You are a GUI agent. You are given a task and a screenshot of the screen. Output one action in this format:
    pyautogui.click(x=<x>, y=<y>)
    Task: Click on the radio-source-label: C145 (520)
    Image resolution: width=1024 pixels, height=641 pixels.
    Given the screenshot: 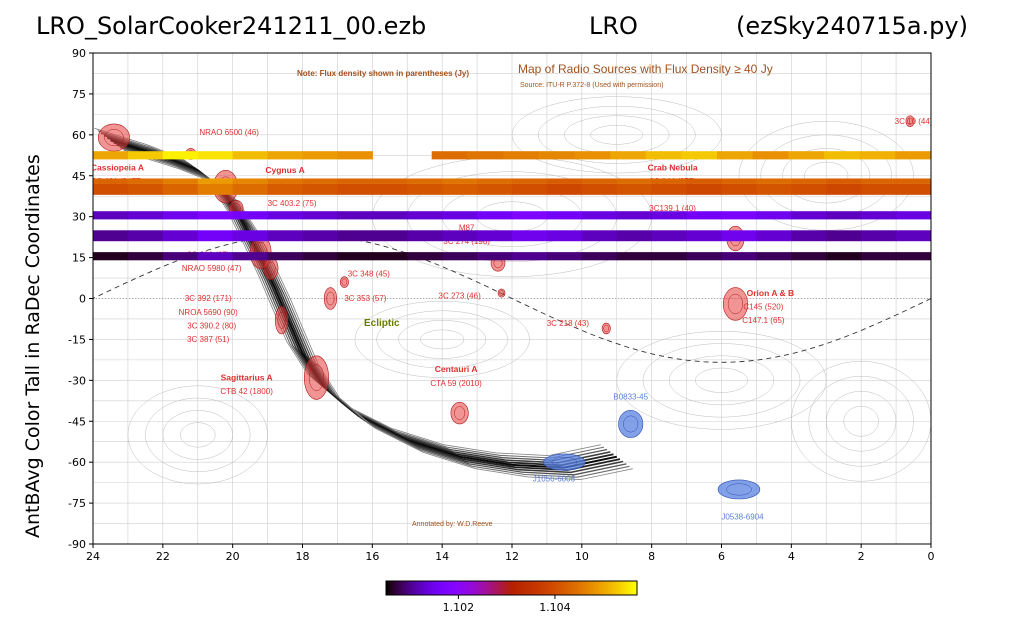 What is the action you would take?
    pyautogui.click(x=763, y=306)
    